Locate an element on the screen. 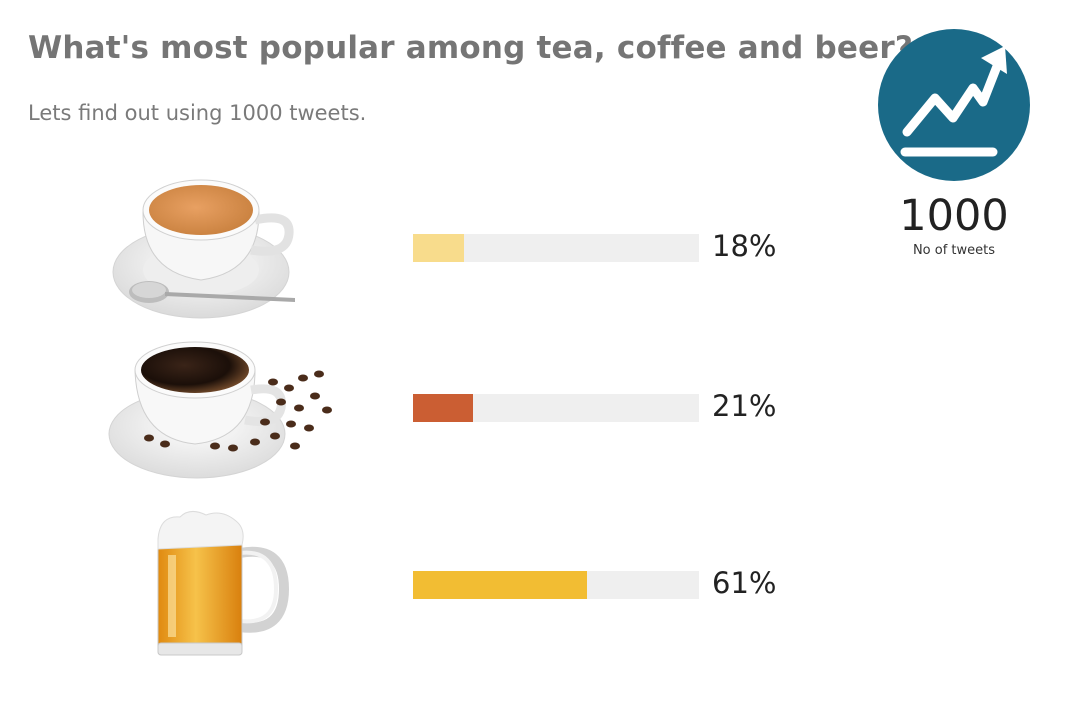  coffee-percent-label: 21% is located at coordinates (744, 406).